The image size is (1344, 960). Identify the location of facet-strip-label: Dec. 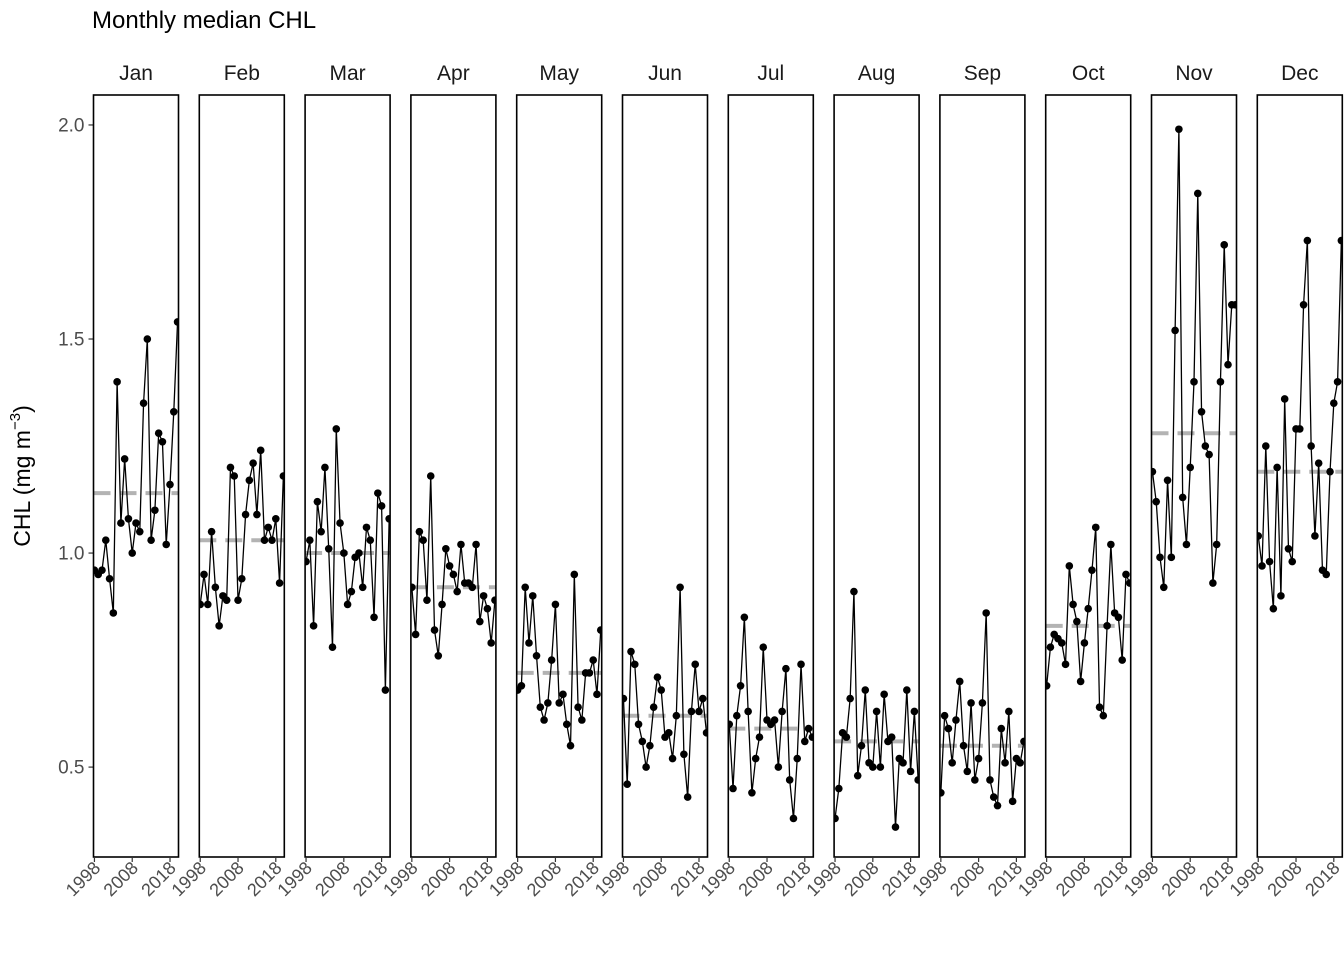
(1299, 73).